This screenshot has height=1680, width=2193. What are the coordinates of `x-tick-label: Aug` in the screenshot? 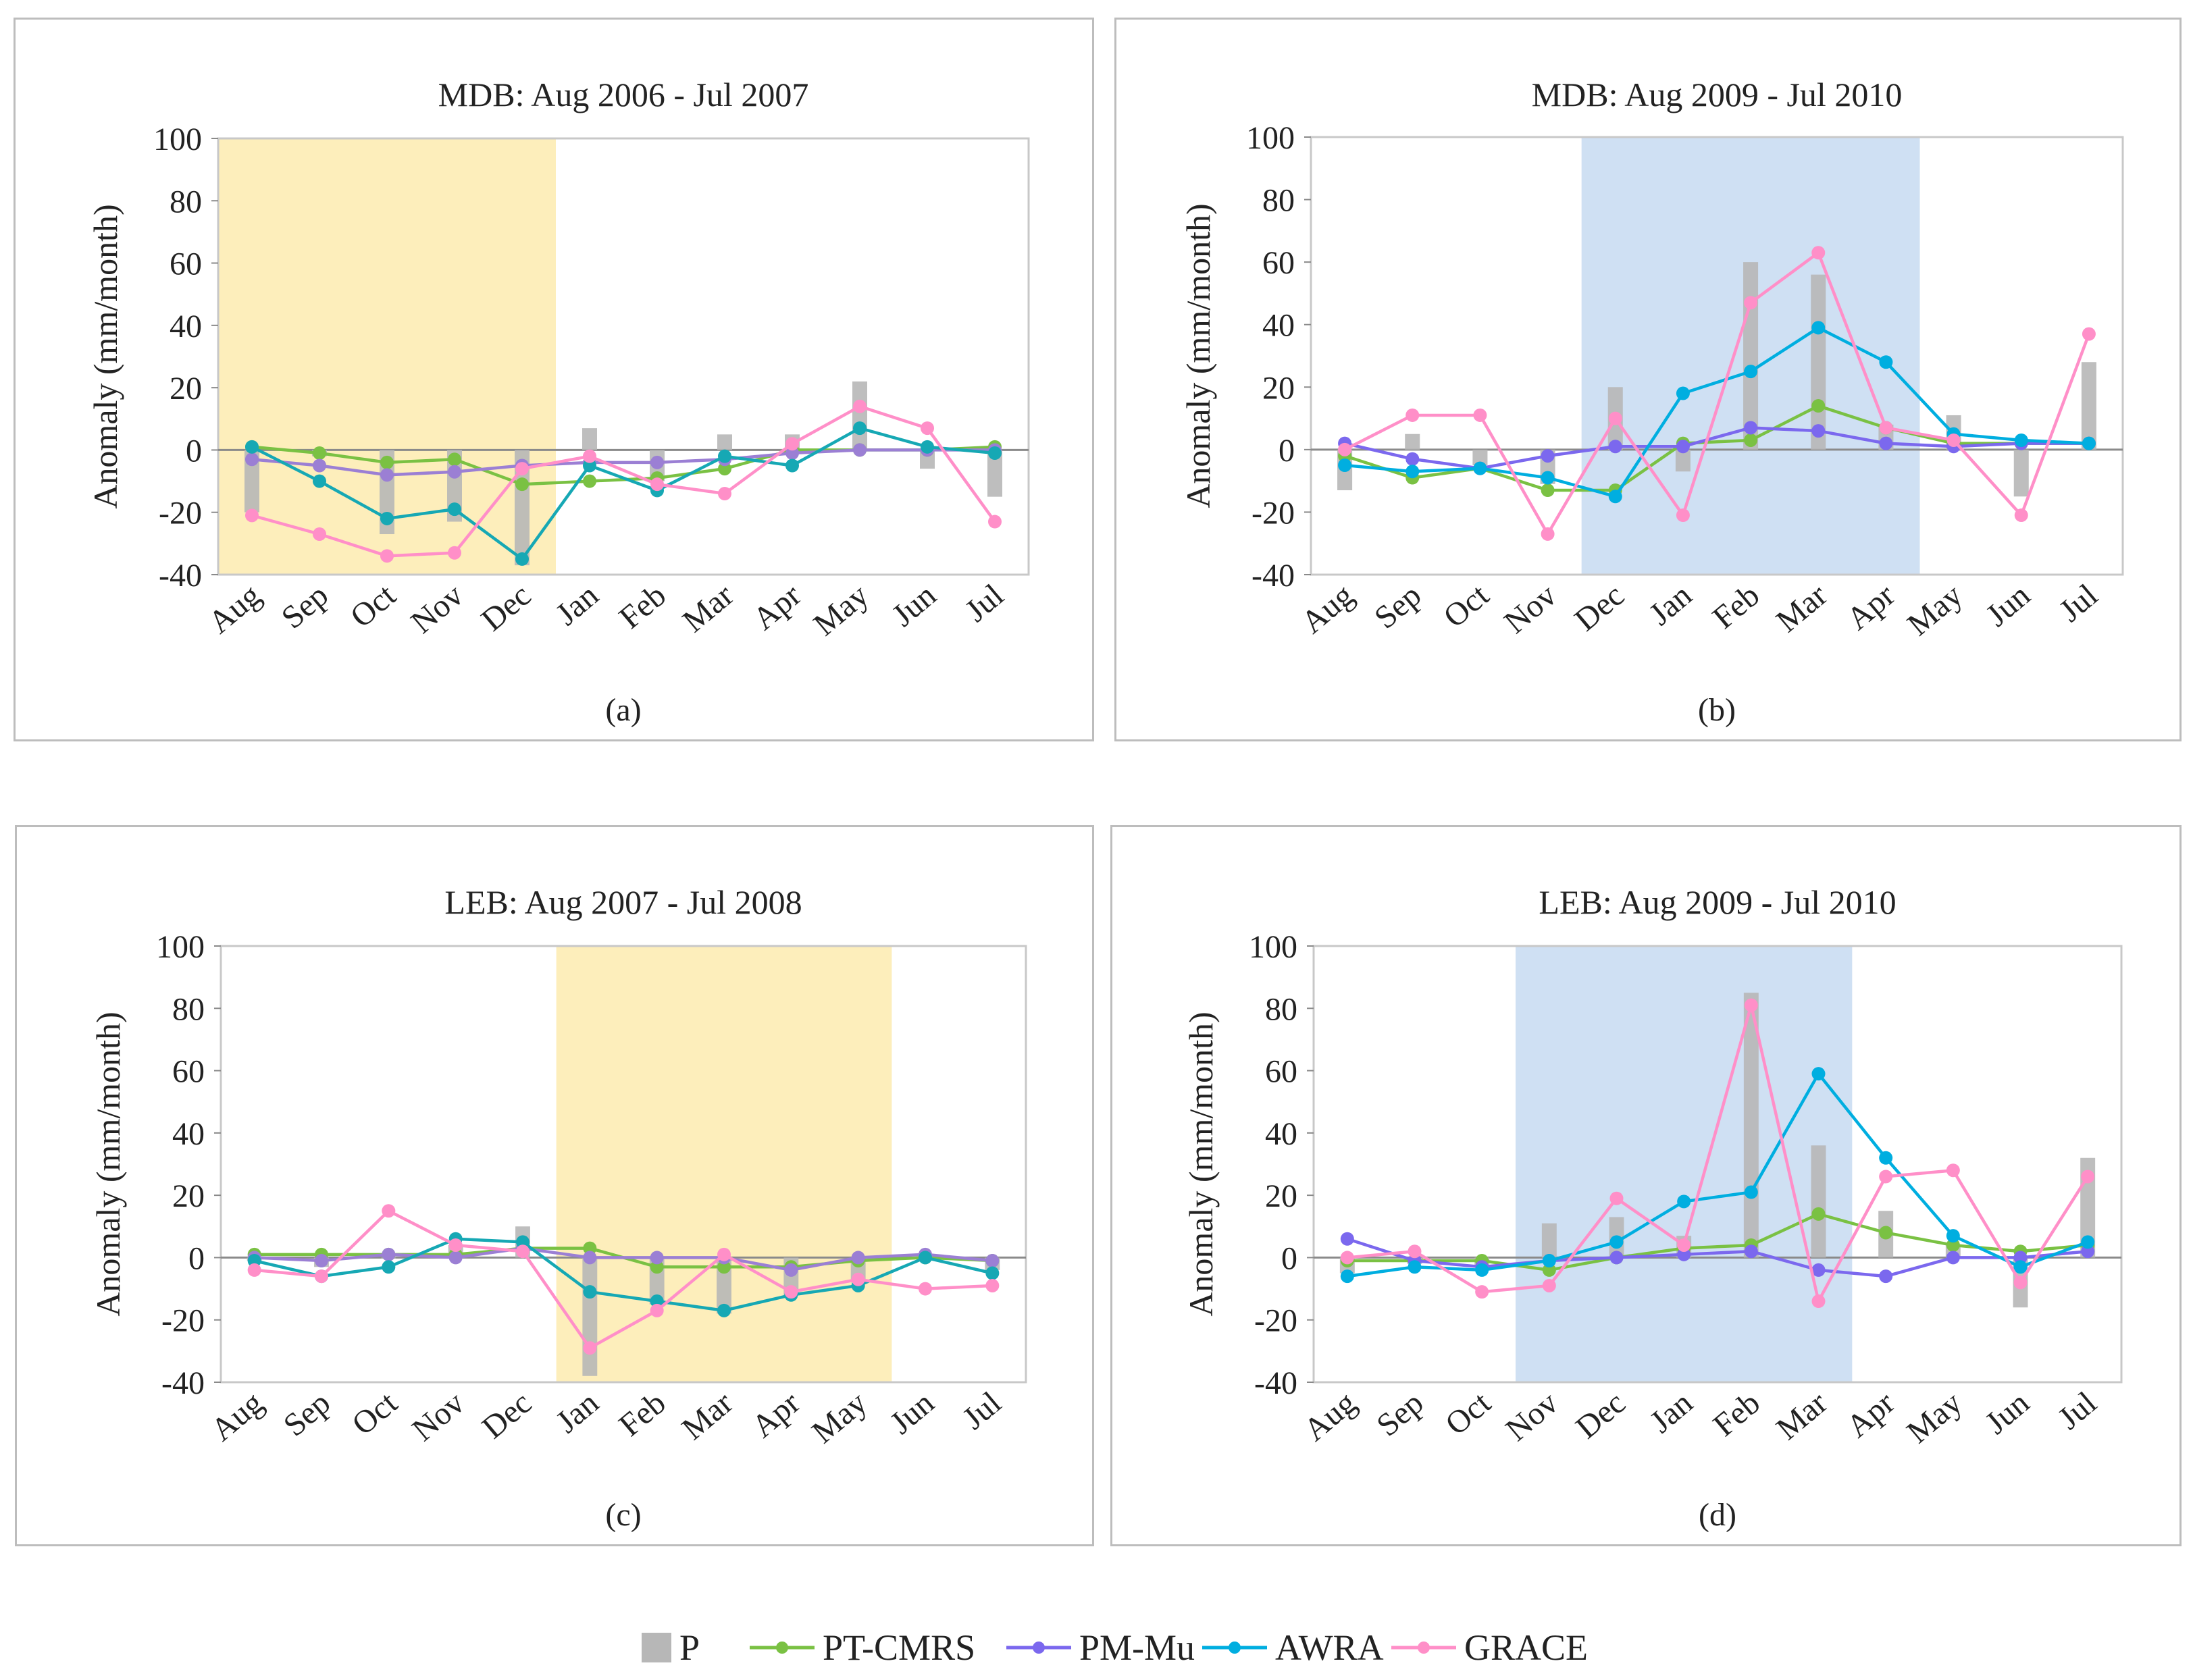 It's located at (1330, 1417).